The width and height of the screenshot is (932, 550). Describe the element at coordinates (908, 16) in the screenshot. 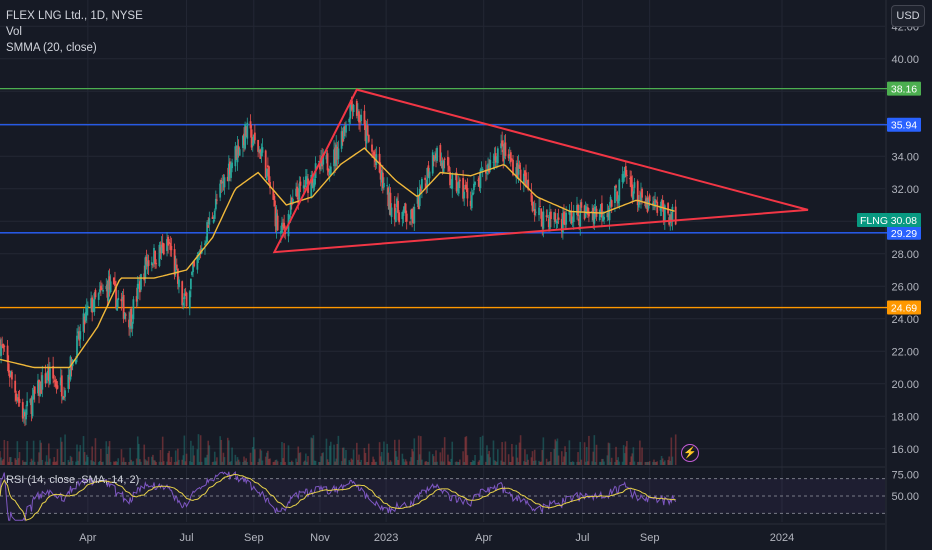

I see `currency-button: USD` at that location.